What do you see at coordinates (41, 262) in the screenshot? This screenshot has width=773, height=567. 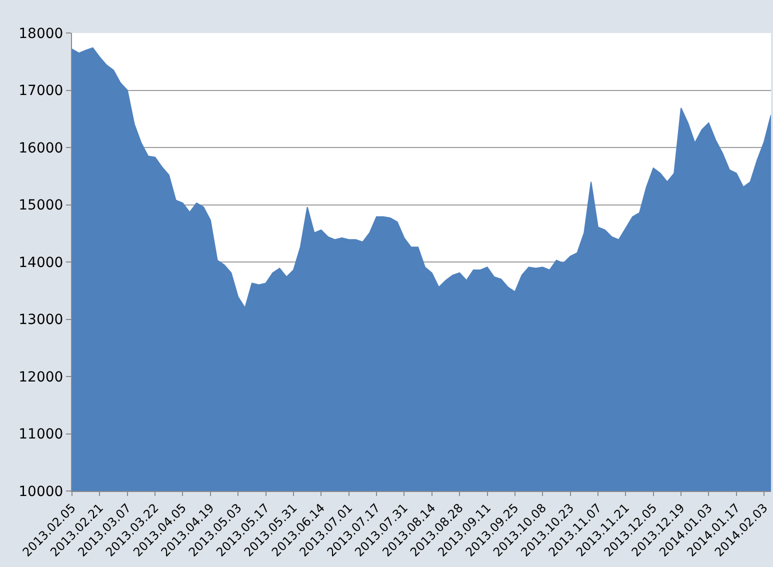 I see `y-tick-label: 14000` at bounding box center [41, 262].